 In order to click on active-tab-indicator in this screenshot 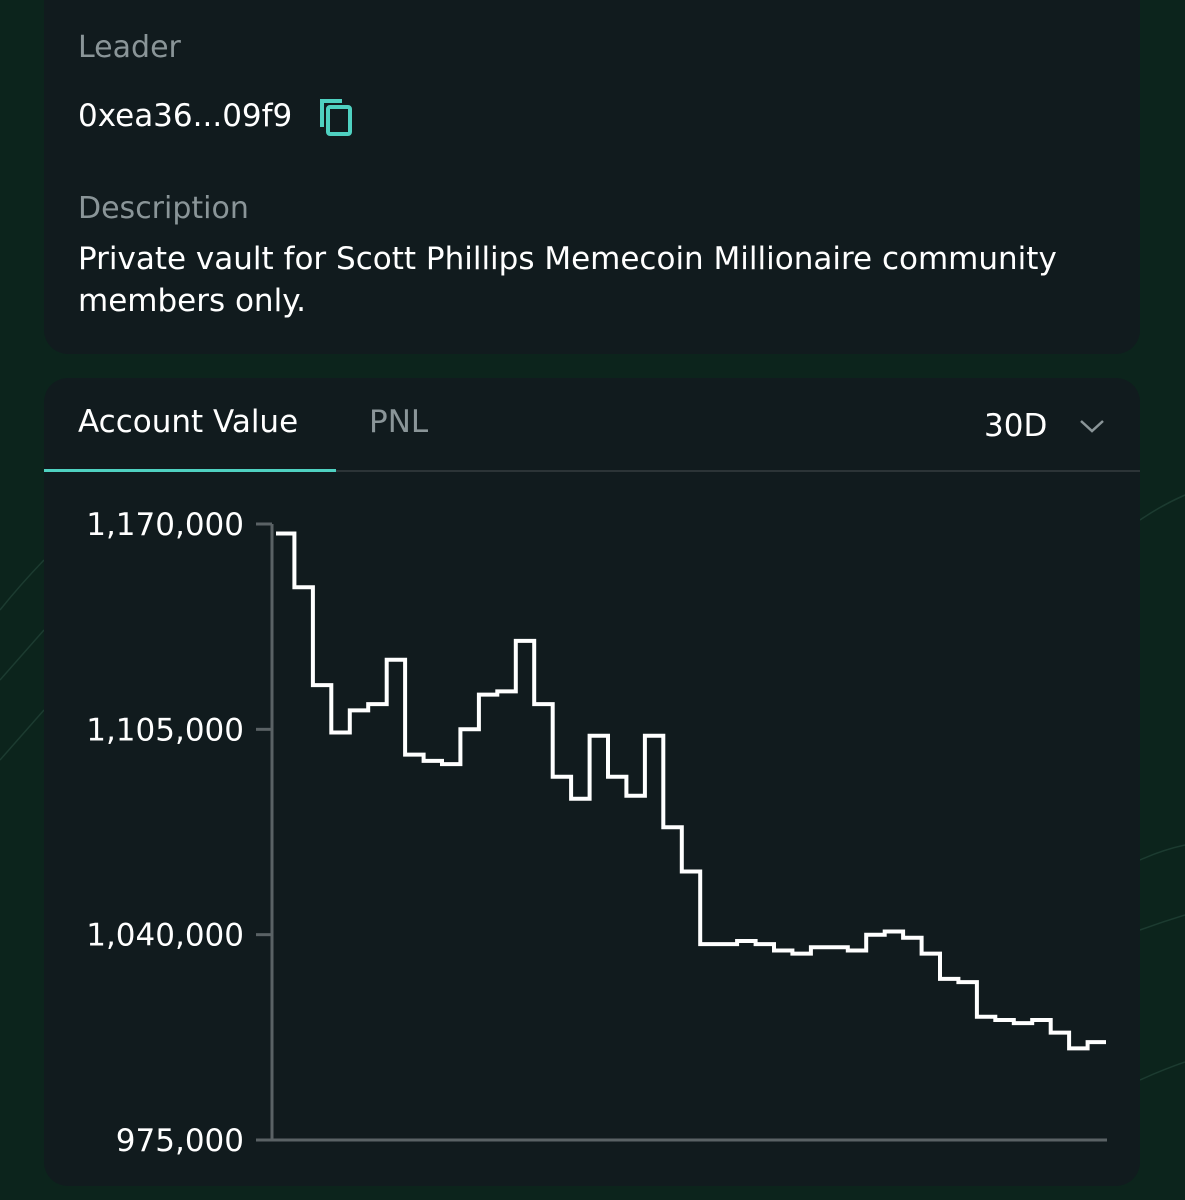, I will do `click(190, 470)`.